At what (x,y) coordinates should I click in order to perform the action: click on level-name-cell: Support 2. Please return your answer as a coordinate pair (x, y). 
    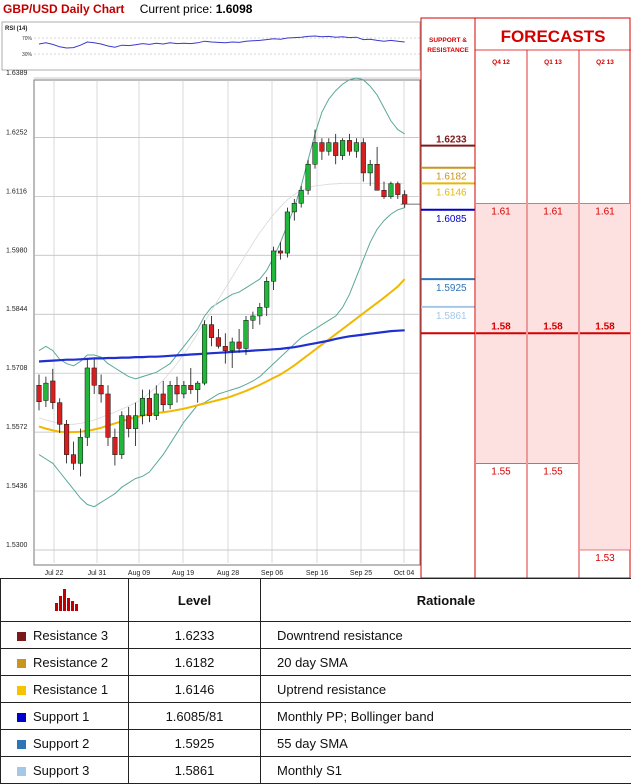
    Looking at the image, I should click on (65, 743).